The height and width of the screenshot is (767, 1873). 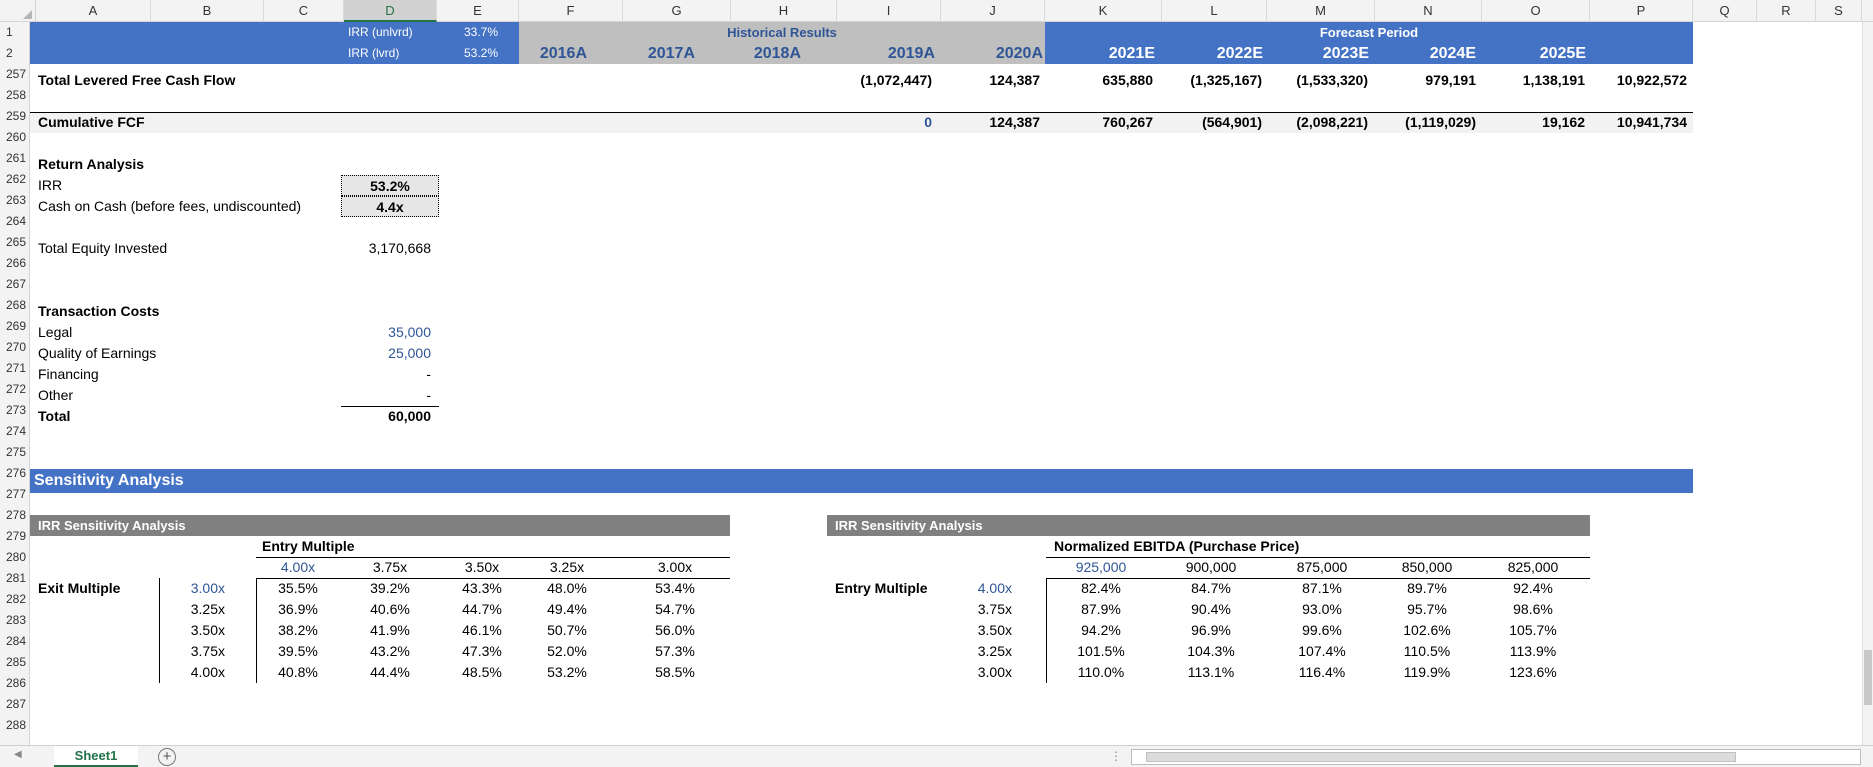 I want to click on right-value-cell: 87.1%, so click(x=1322, y=588).